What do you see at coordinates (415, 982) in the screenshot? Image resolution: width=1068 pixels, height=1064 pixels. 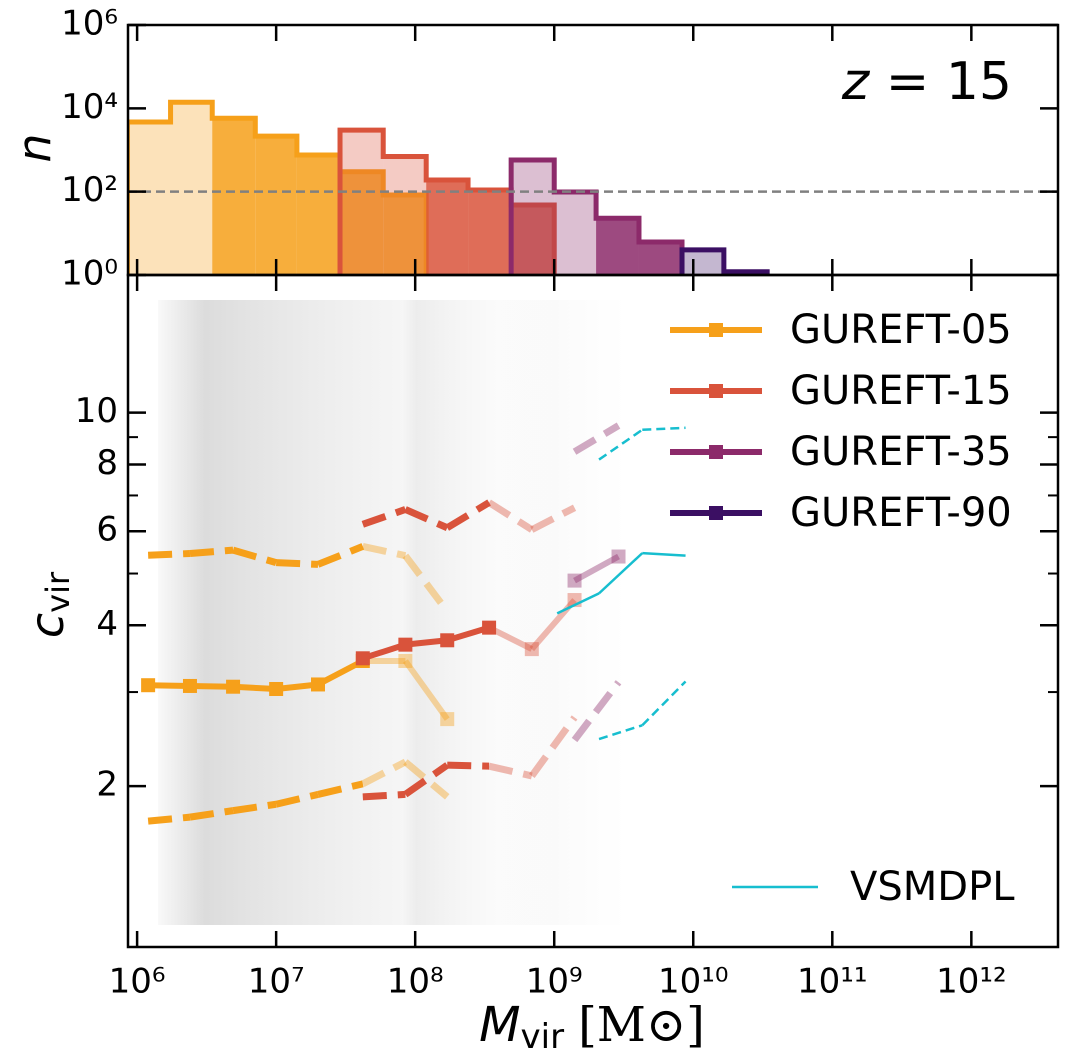 I see `x-tick-label: 10⁸` at bounding box center [415, 982].